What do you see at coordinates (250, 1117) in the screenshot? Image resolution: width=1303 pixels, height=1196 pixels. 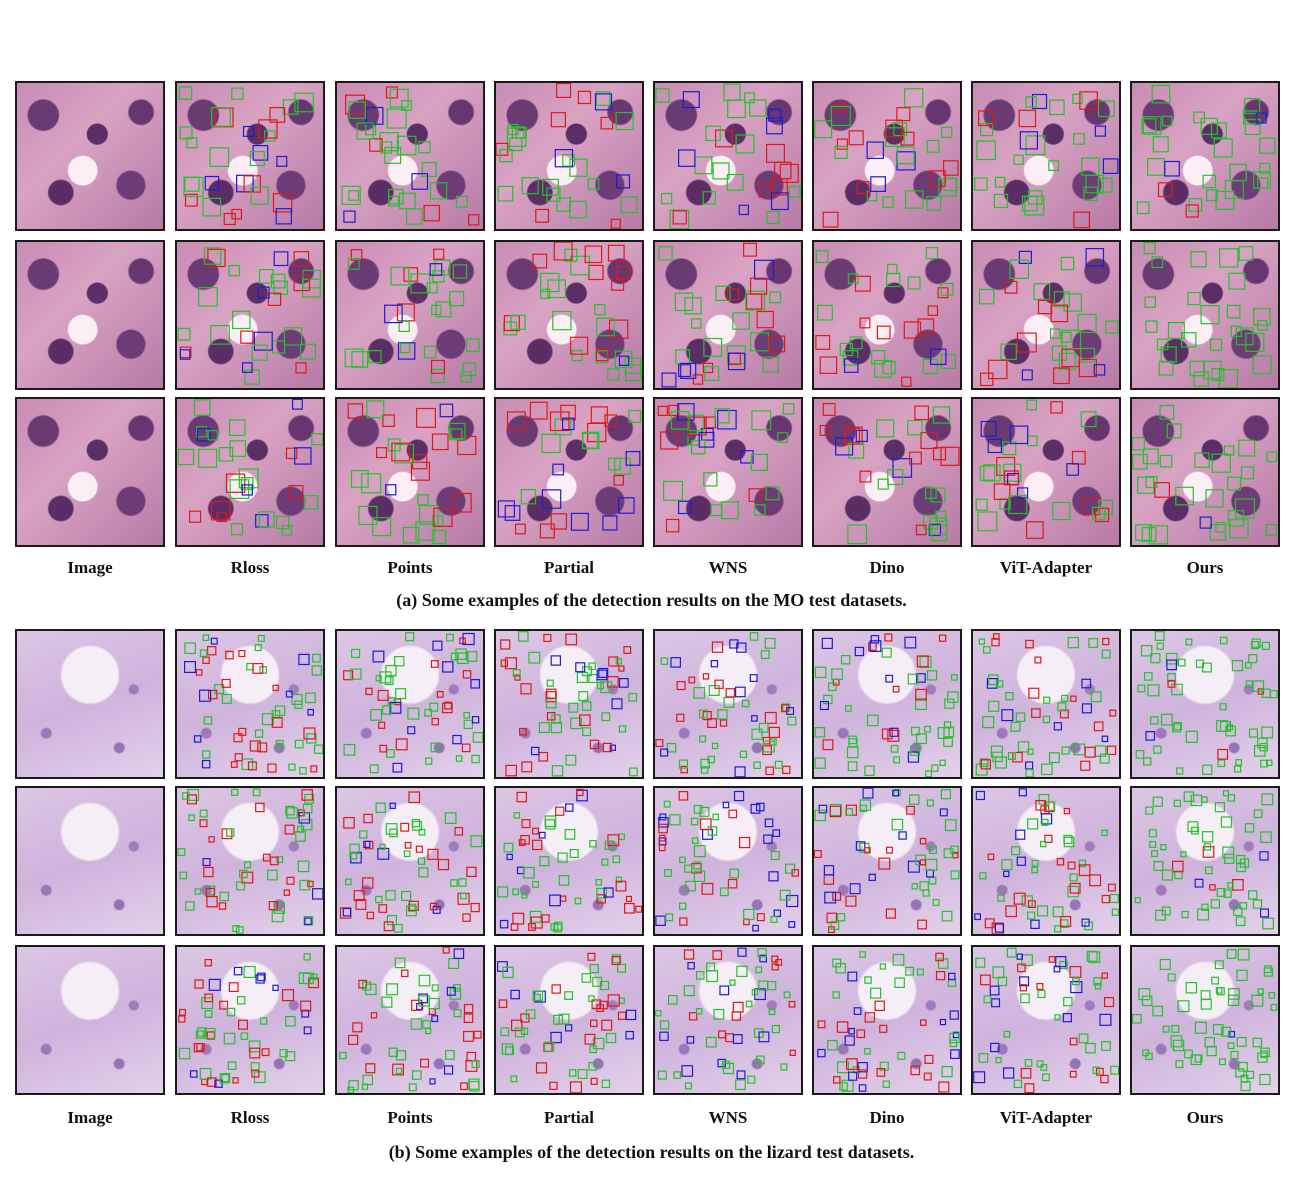 I see `column-label-rloss: Rloss` at bounding box center [250, 1117].